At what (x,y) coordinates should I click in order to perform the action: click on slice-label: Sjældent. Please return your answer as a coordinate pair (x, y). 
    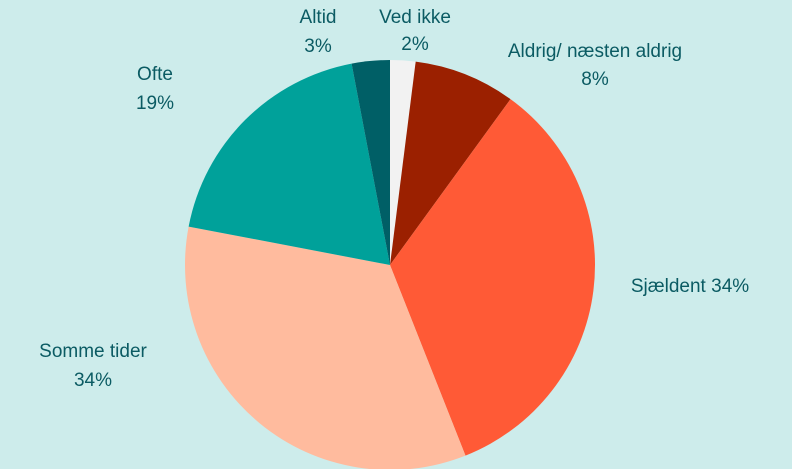
    Looking at the image, I should click on (669, 286).